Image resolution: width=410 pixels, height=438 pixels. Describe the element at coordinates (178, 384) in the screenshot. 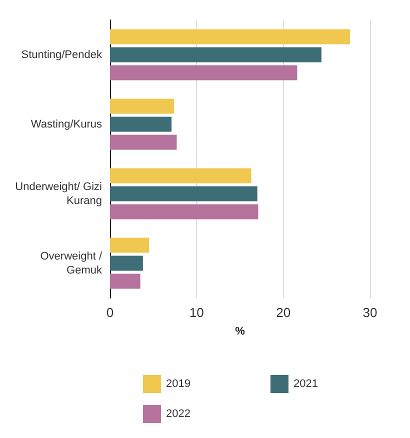

I see `legend-label: 2019` at that location.